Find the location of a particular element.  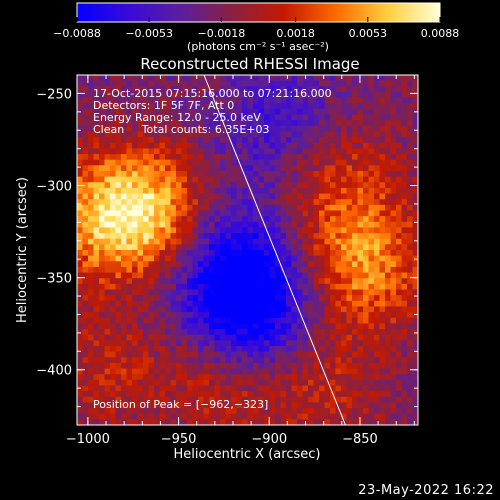

annotation-energy-range: Energy Range: 12.0 - 25.0 keV is located at coordinates (177, 117).